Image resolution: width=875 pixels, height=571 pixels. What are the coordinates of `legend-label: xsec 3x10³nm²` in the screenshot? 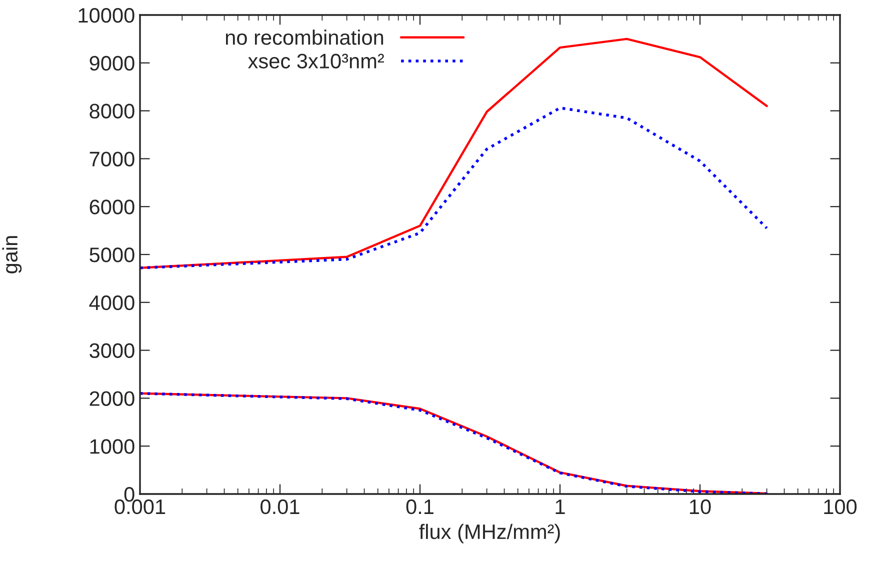 It's located at (316, 61).